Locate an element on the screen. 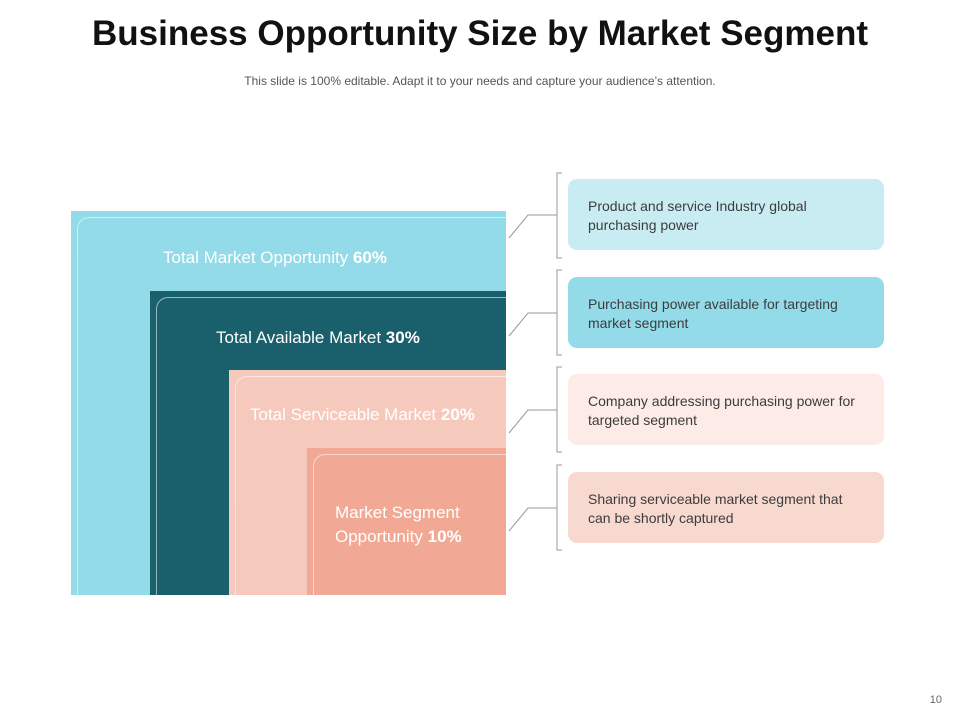 The height and width of the screenshot is (720, 960). total-available-market-label: Total Available Market 30% is located at coordinates (318, 338).